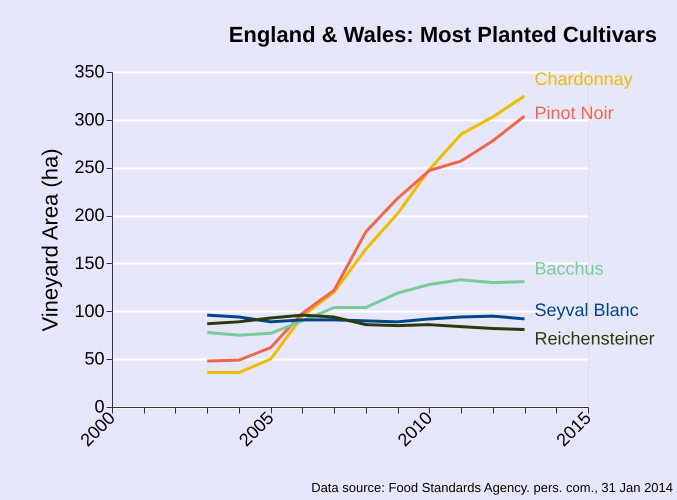 This screenshot has width=677, height=500. What do you see at coordinates (89, 215) in the screenshot?
I see `y-tick-label: 200` at bounding box center [89, 215].